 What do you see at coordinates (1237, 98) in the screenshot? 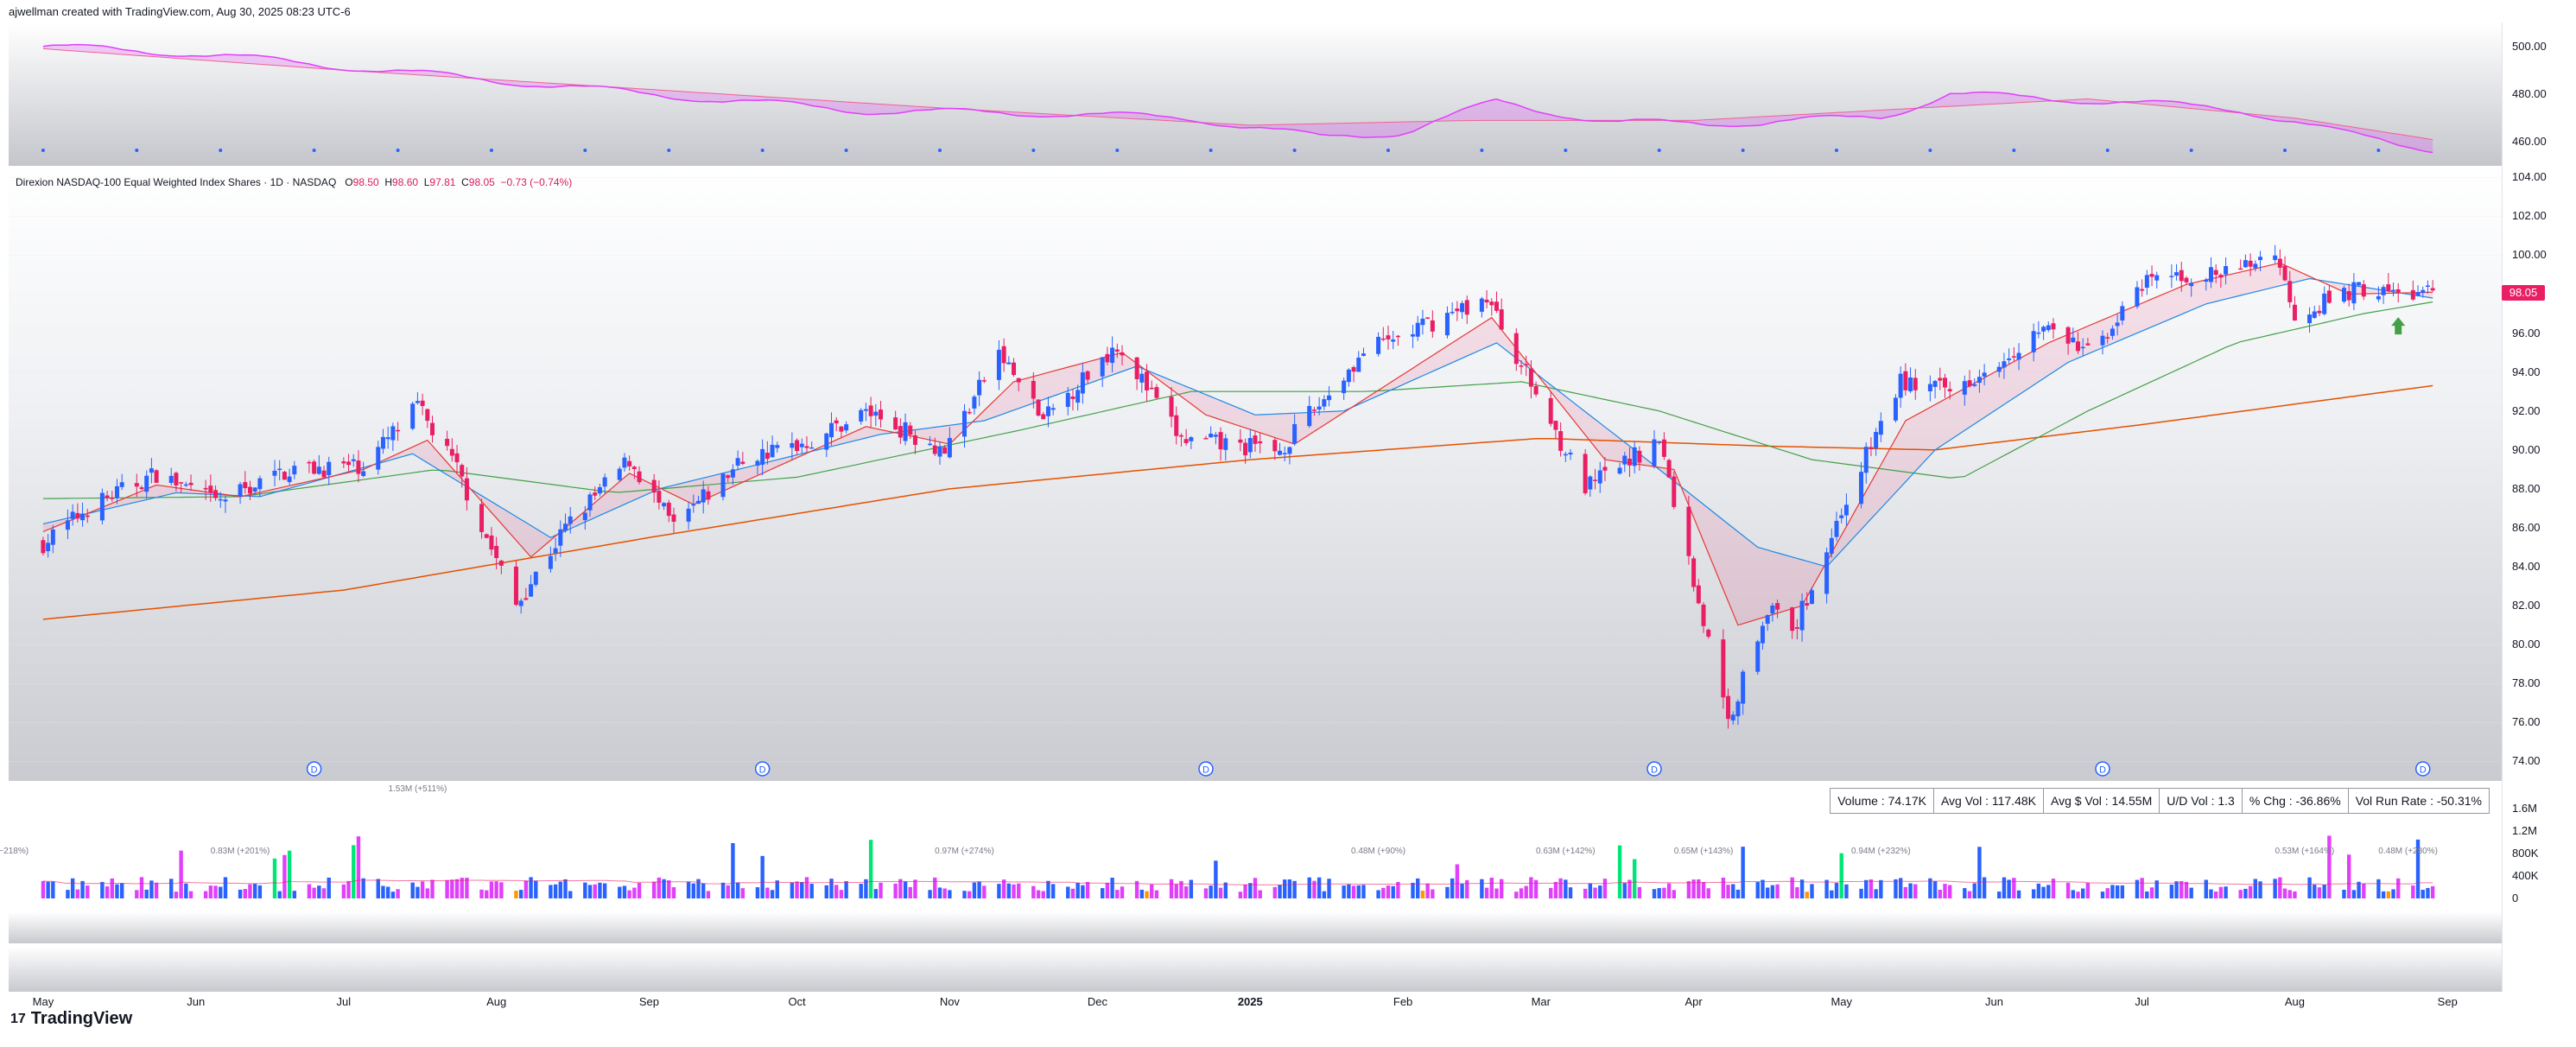
I see `top-indicator-line` at bounding box center [1237, 98].